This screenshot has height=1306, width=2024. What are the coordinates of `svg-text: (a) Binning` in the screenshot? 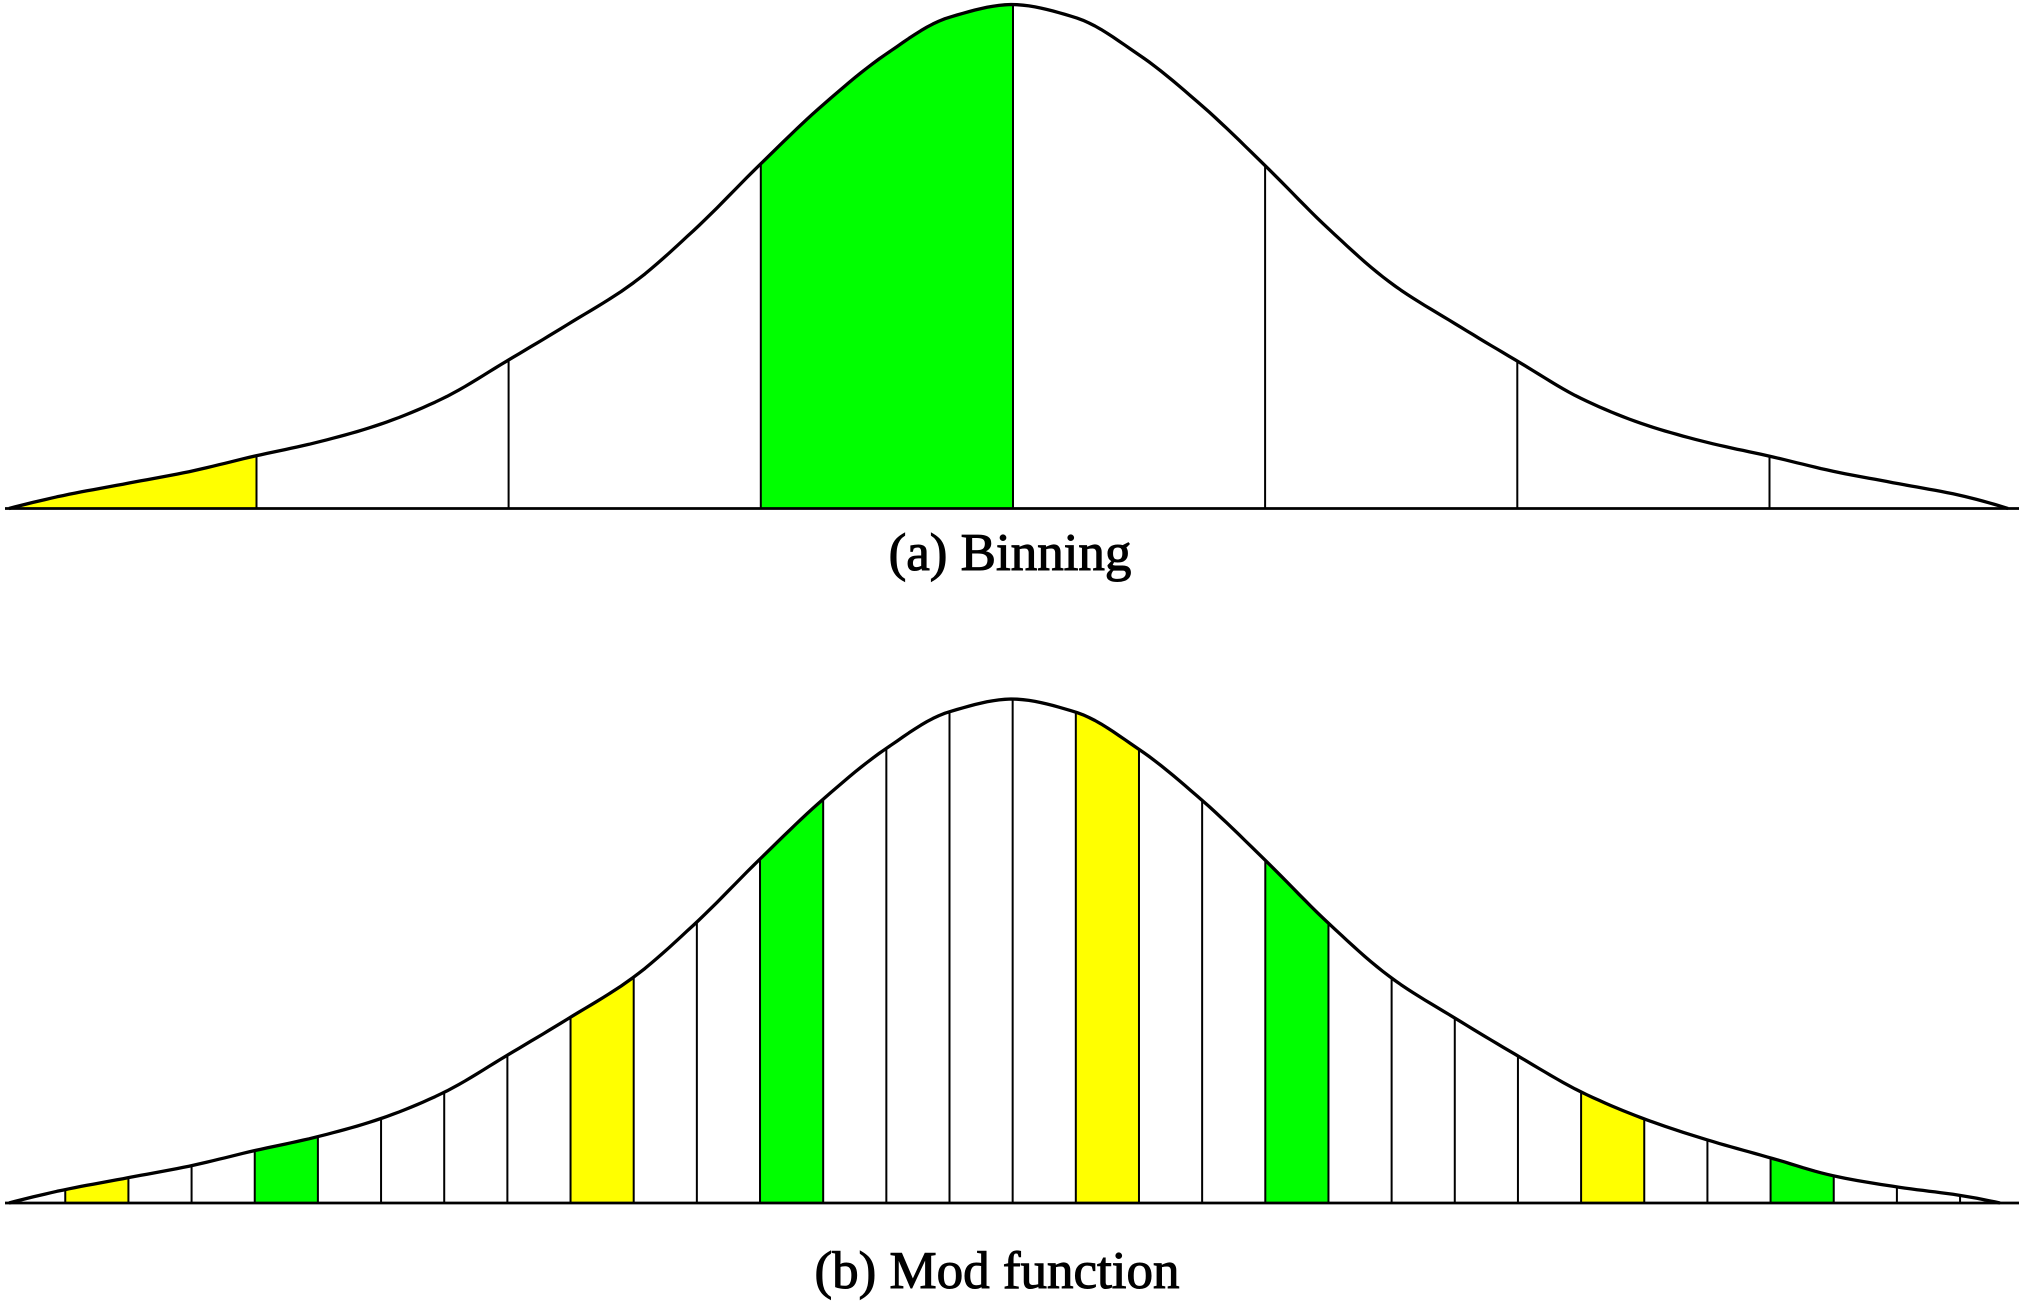 It's located at (1010, 553).